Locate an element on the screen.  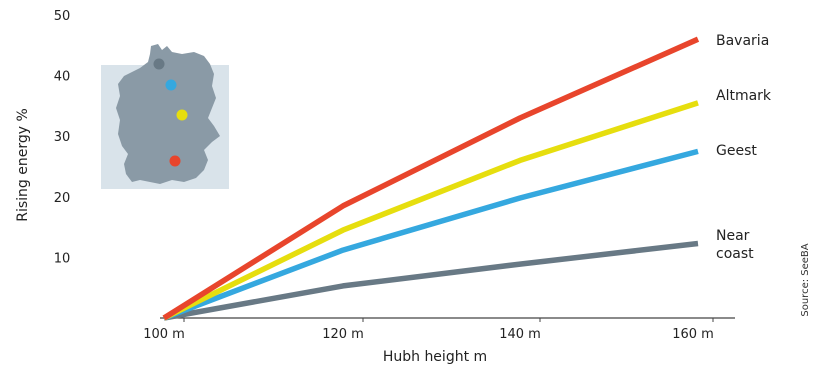
series-label-altmark: Altmark is located at coordinates (744, 96).